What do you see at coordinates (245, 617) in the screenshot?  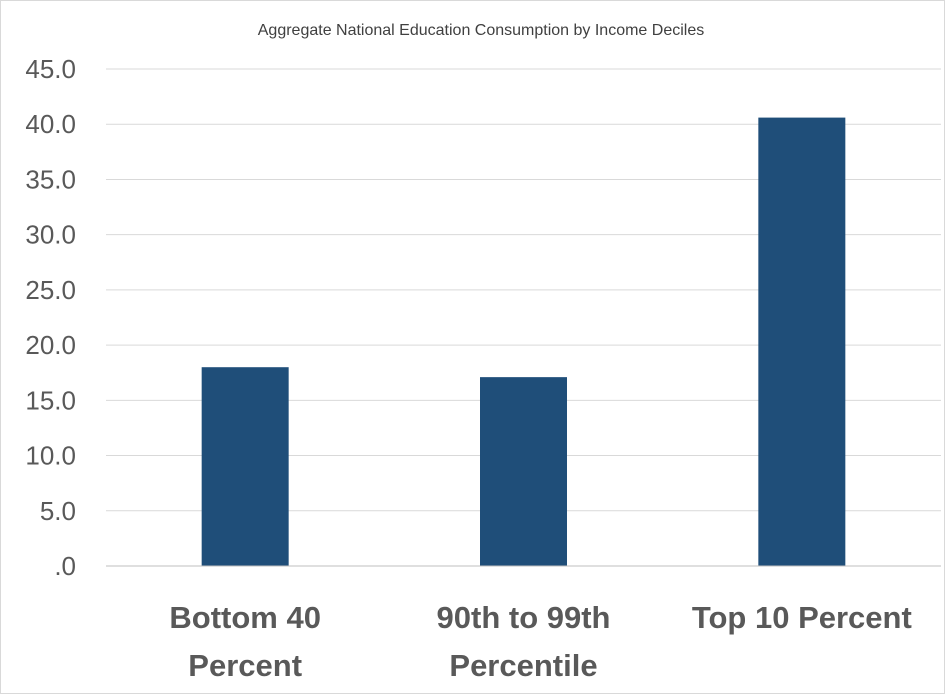 I see `x-tick-label: Bottom 40` at bounding box center [245, 617].